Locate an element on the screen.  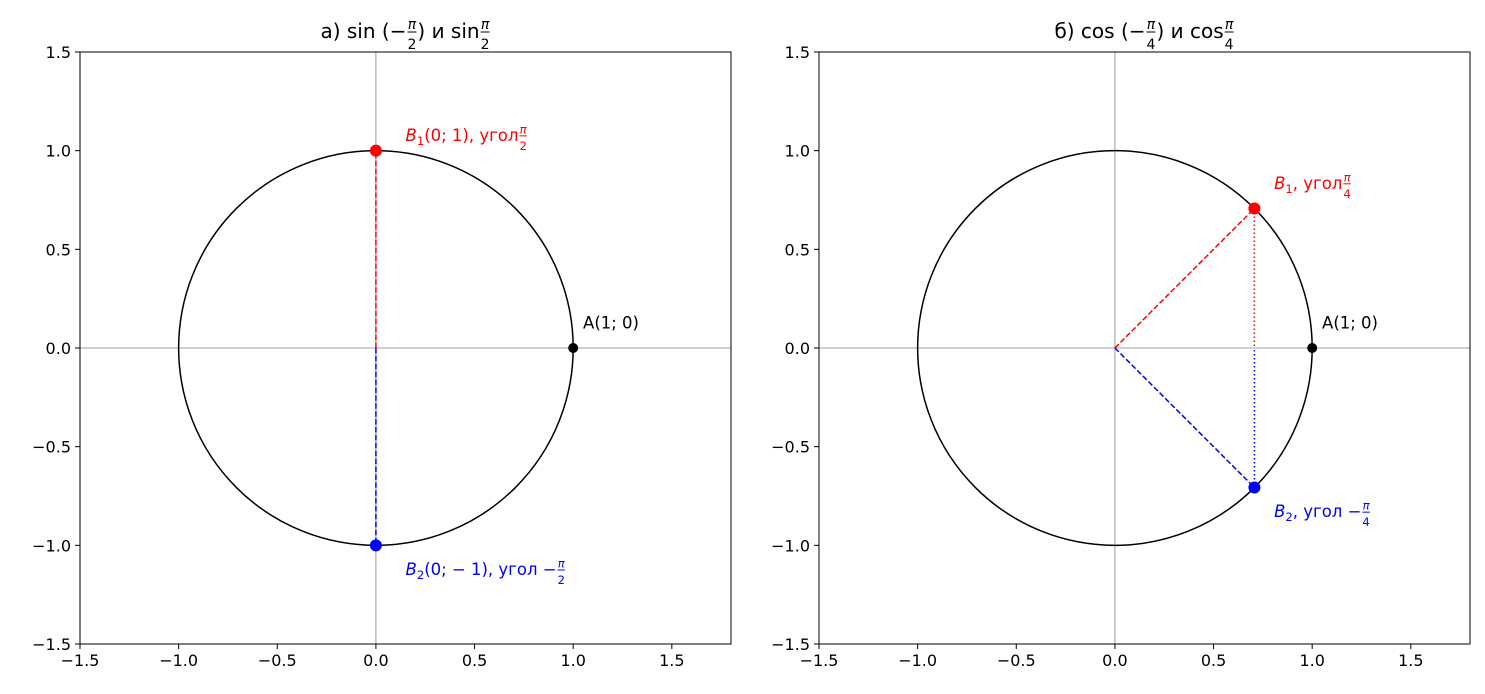
text-segment: а) sin is located at coordinates (350, 31).